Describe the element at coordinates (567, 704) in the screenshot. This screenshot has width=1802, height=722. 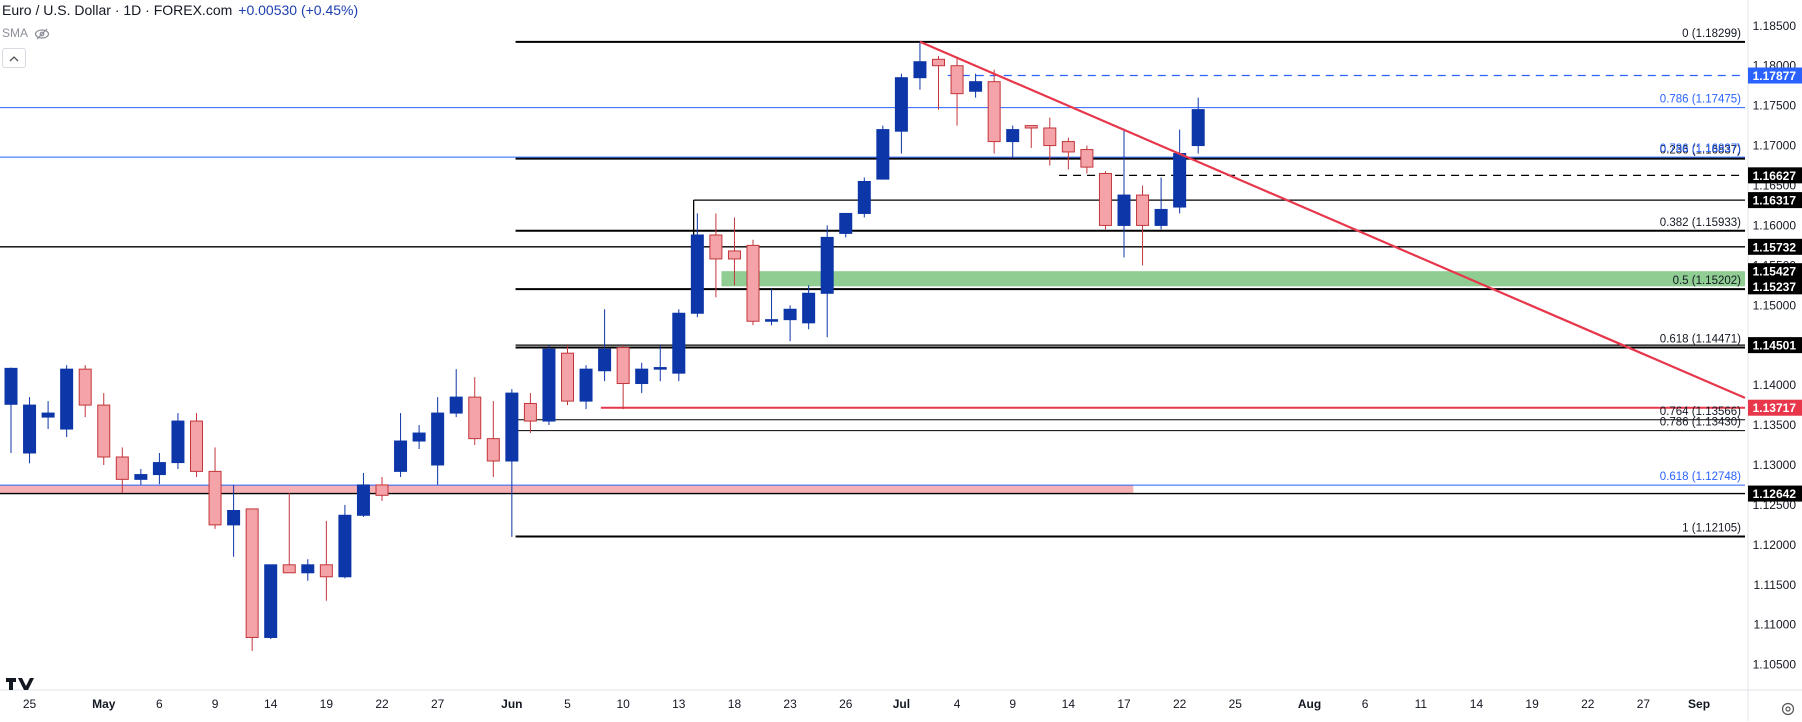
I see `x-tick-label: 5` at that location.